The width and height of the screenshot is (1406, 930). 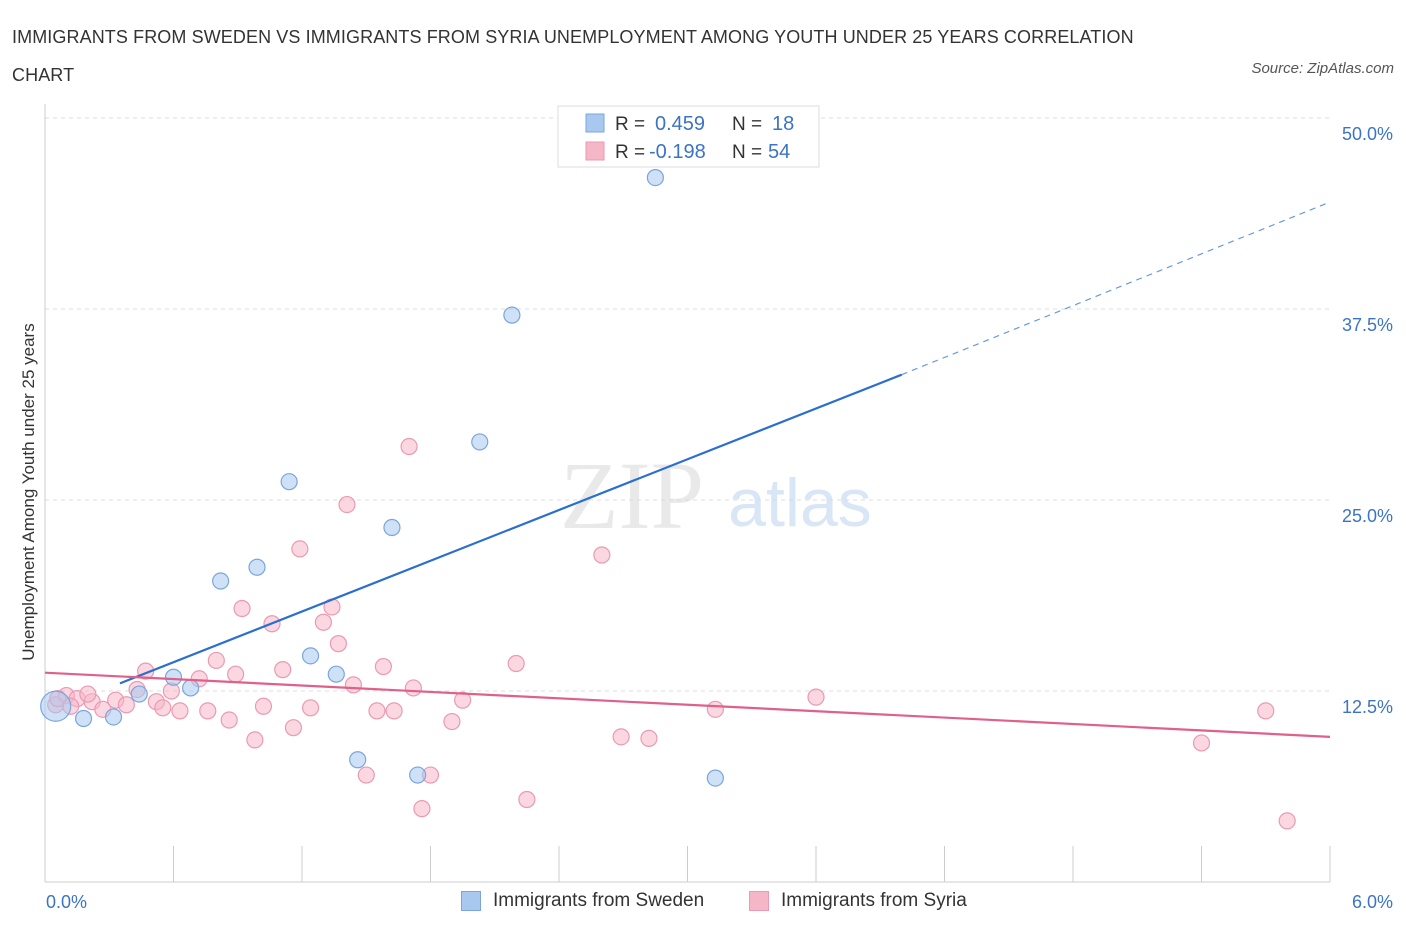 I want to click on syria-trend-line, so click(x=687, y=704).